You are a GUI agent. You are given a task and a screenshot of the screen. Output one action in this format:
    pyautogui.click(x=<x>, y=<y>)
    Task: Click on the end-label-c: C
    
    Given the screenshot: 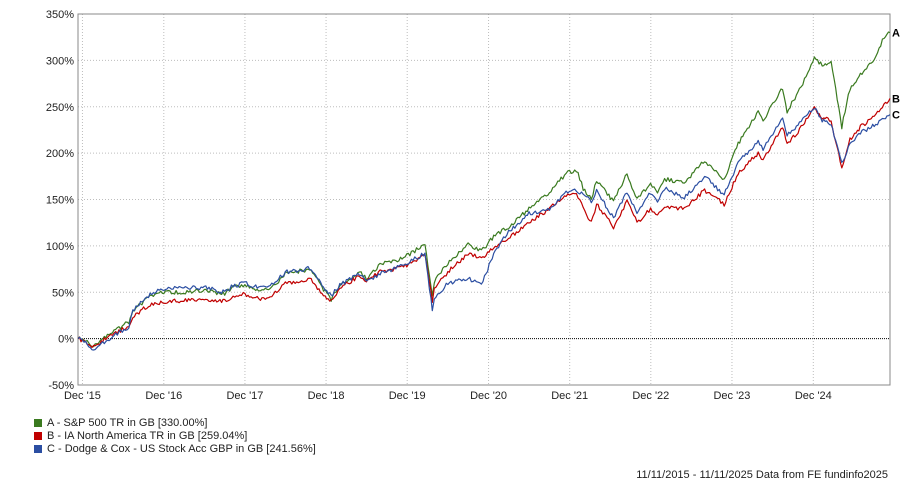 What is the action you would take?
    pyautogui.click(x=896, y=116)
    